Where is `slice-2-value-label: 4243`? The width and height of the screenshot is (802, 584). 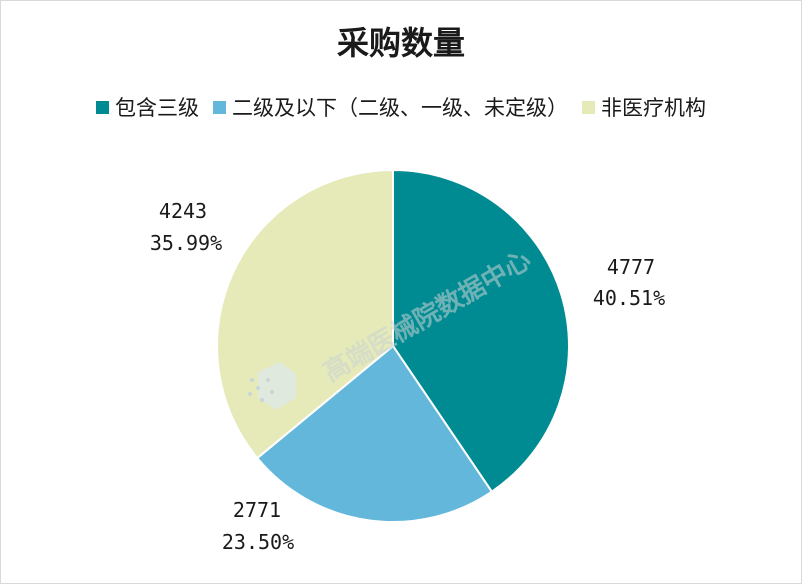 slice-2-value-label: 4243 is located at coordinates (183, 211).